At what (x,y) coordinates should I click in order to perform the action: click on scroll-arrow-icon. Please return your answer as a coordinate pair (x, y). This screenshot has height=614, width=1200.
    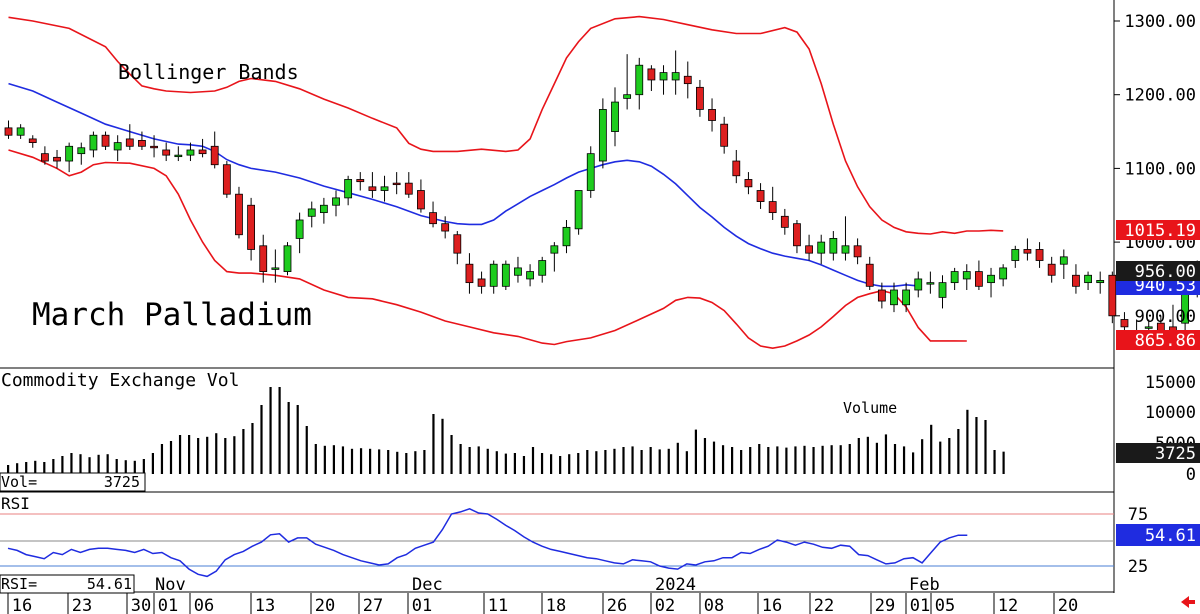
    Looking at the image, I should click on (1188, 602).